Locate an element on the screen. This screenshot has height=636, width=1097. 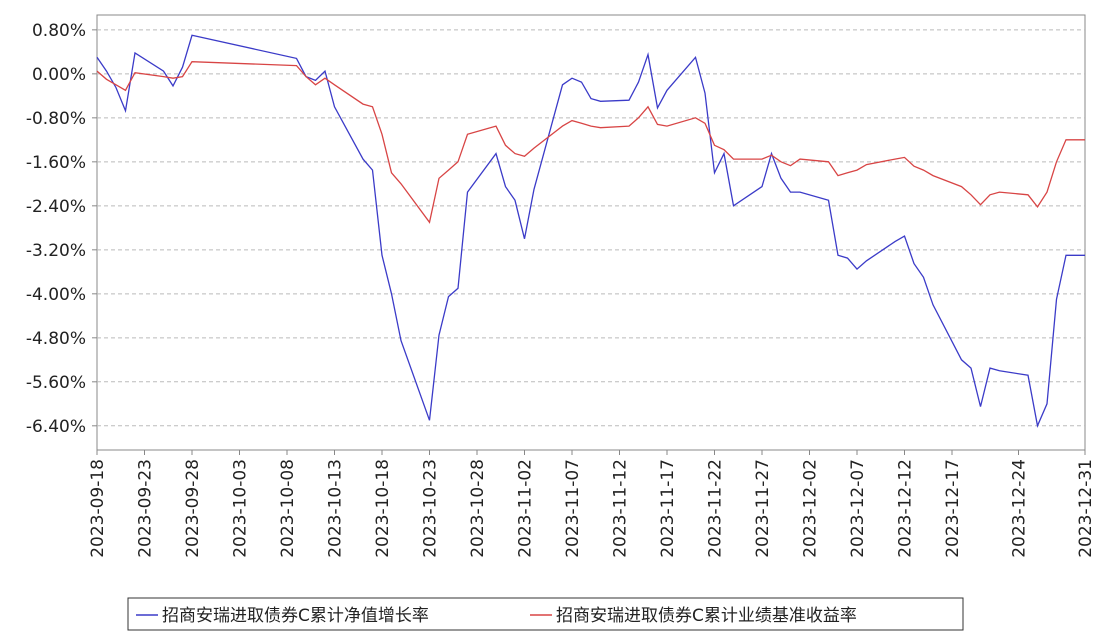
y-tick-label: -6.40% is located at coordinates (56, 427).